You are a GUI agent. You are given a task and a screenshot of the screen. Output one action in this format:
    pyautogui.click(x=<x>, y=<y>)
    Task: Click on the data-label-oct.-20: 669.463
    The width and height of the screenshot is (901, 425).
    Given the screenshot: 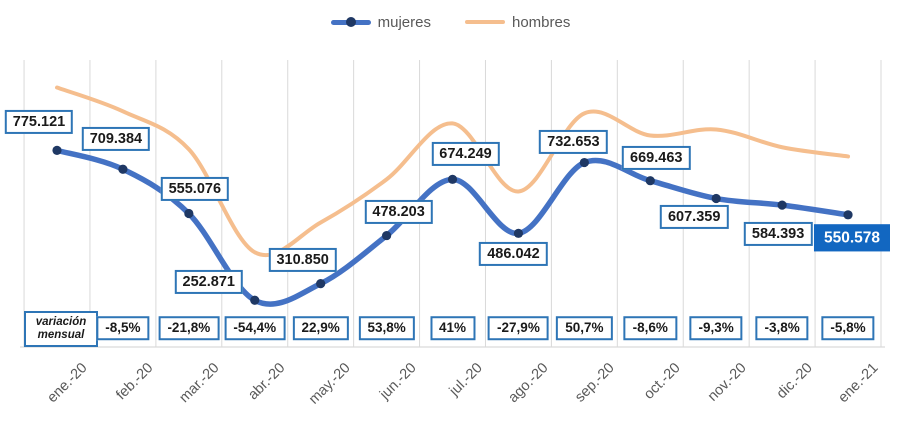 What is the action you would take?
    pyautogui.click(x=656, y=157)
    